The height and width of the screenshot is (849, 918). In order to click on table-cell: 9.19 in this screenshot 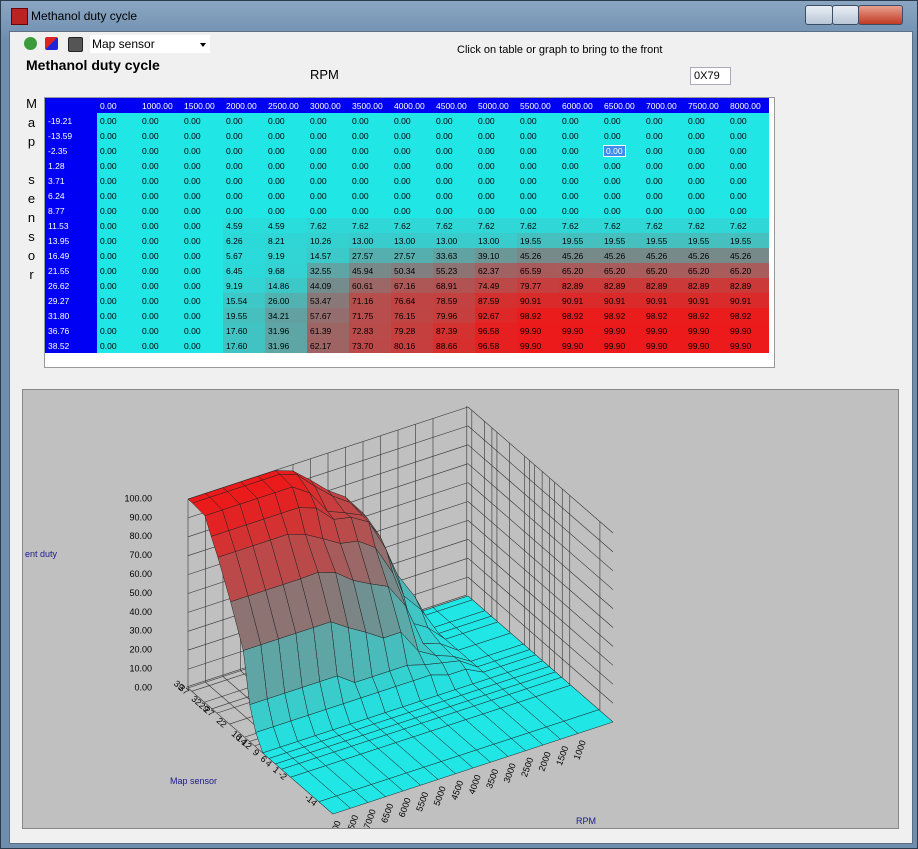, I will do `click(286, 255)`.